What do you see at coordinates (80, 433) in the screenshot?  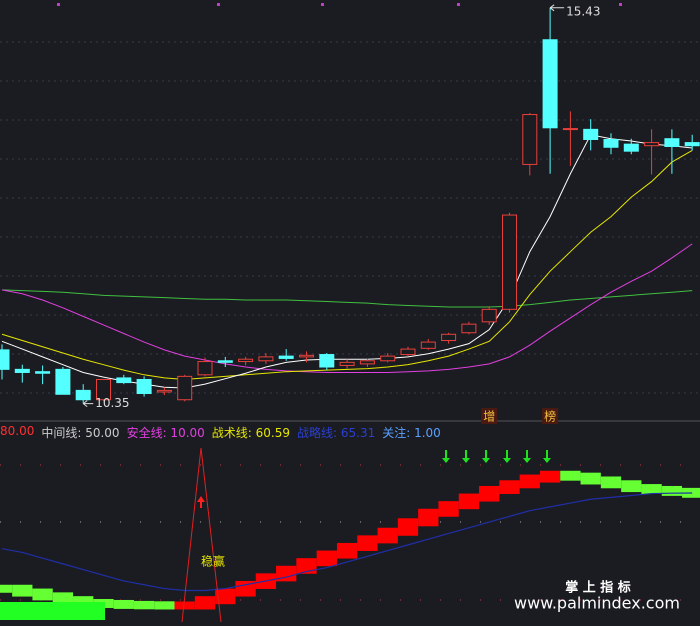 I see `legend-entry: 中间线: 50.00` at bounding box center [80, 433].